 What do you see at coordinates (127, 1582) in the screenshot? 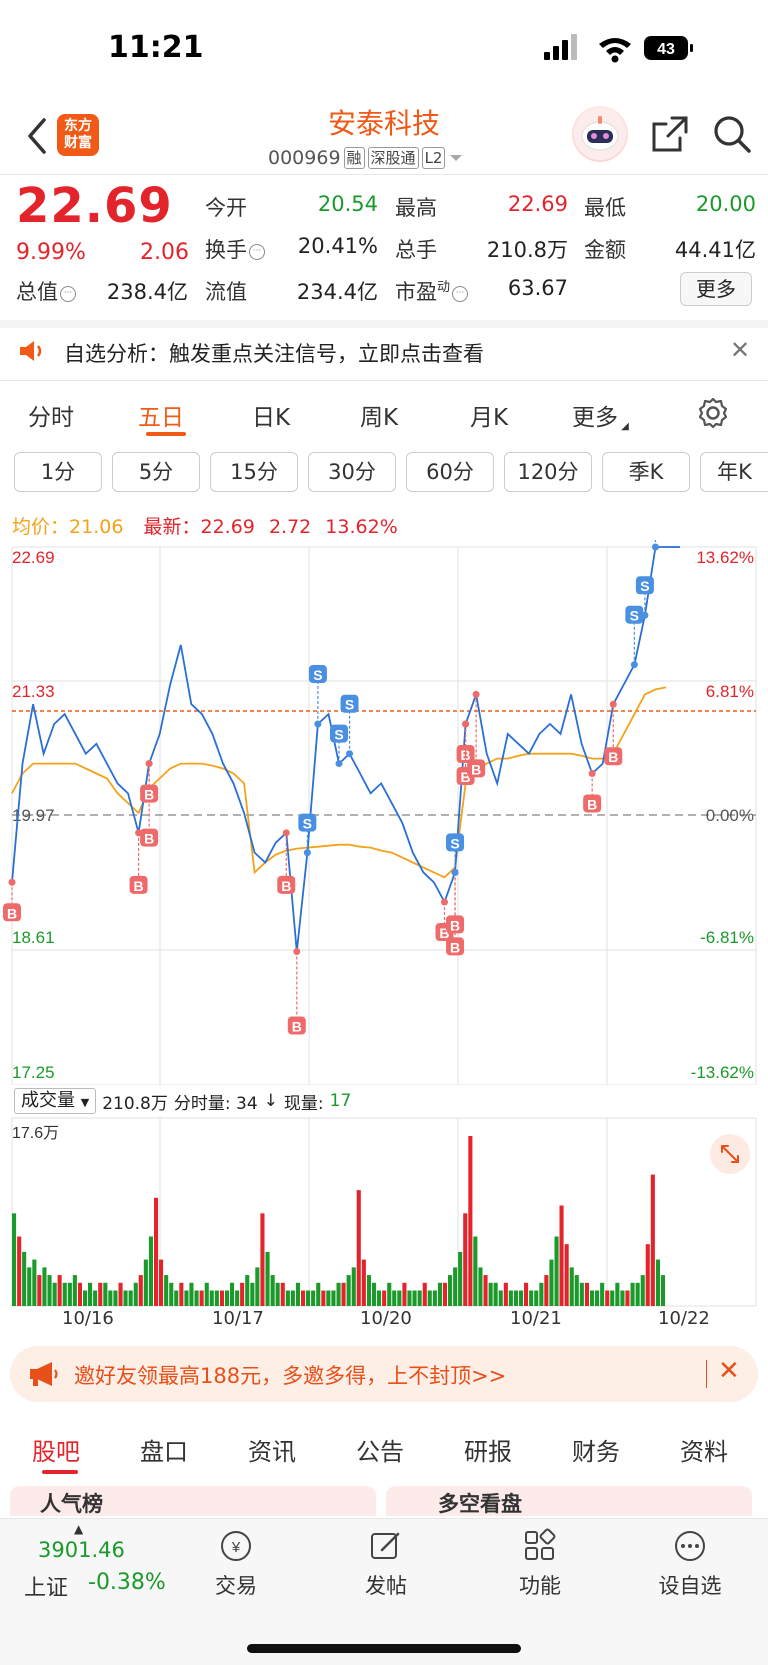
I see `index-change: -0.38%` at bounding box center [127, 1582].